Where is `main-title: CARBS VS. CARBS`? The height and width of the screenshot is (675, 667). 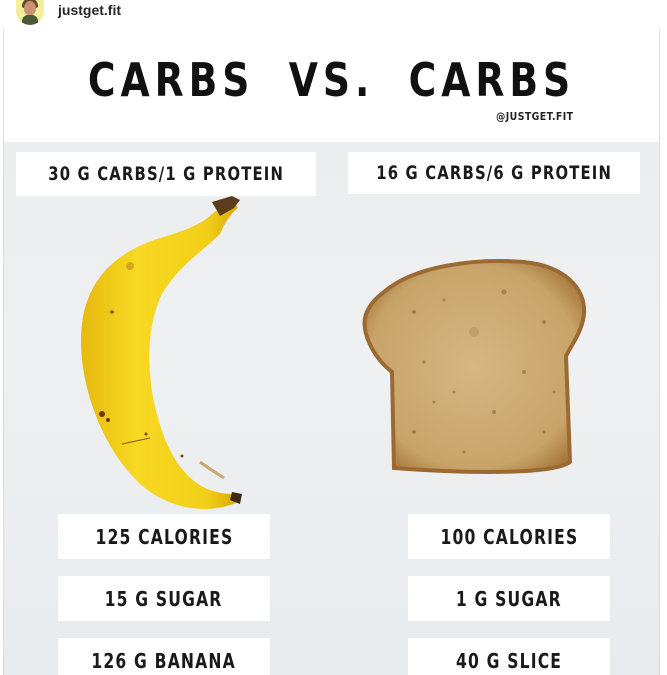
main-title: CARBS VS. CARBS is located at coordinates (331, 80).